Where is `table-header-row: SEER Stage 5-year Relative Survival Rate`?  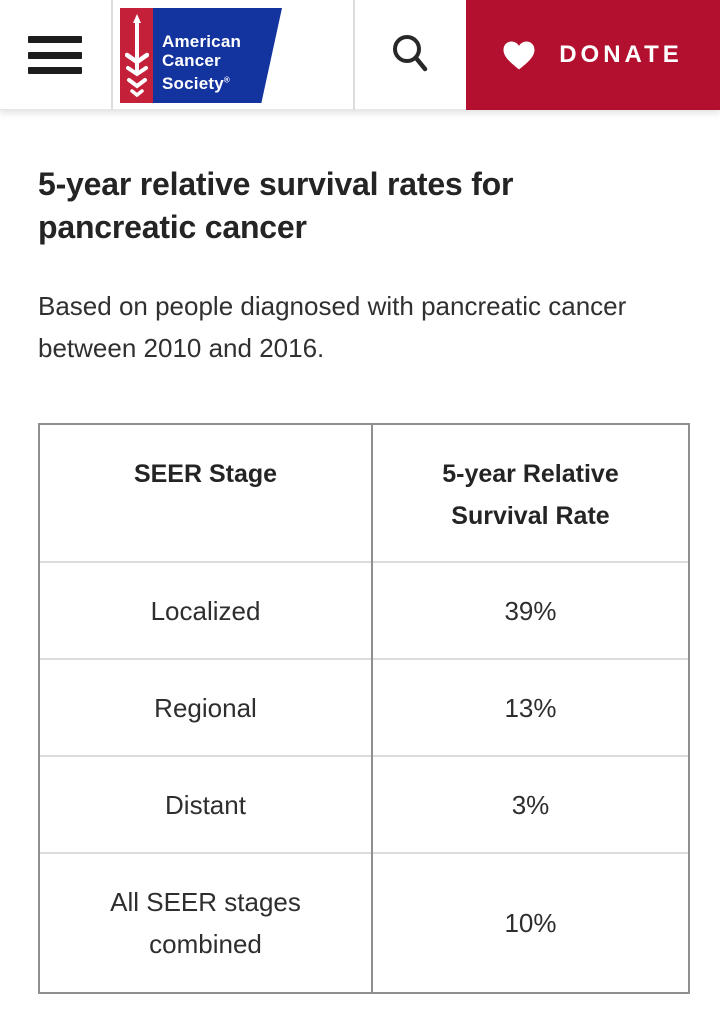 table-header-row: SEER Stage 5-year Relative Survival Rate is located at coordinates (364, 493).